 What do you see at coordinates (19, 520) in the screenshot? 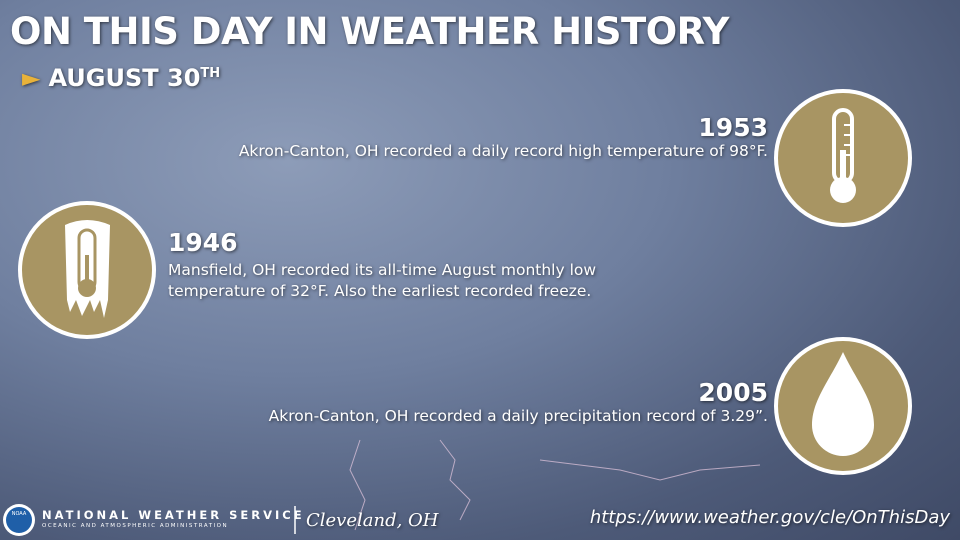
I see `noaa-logo: NOAA` at bounding box center [19, 520].